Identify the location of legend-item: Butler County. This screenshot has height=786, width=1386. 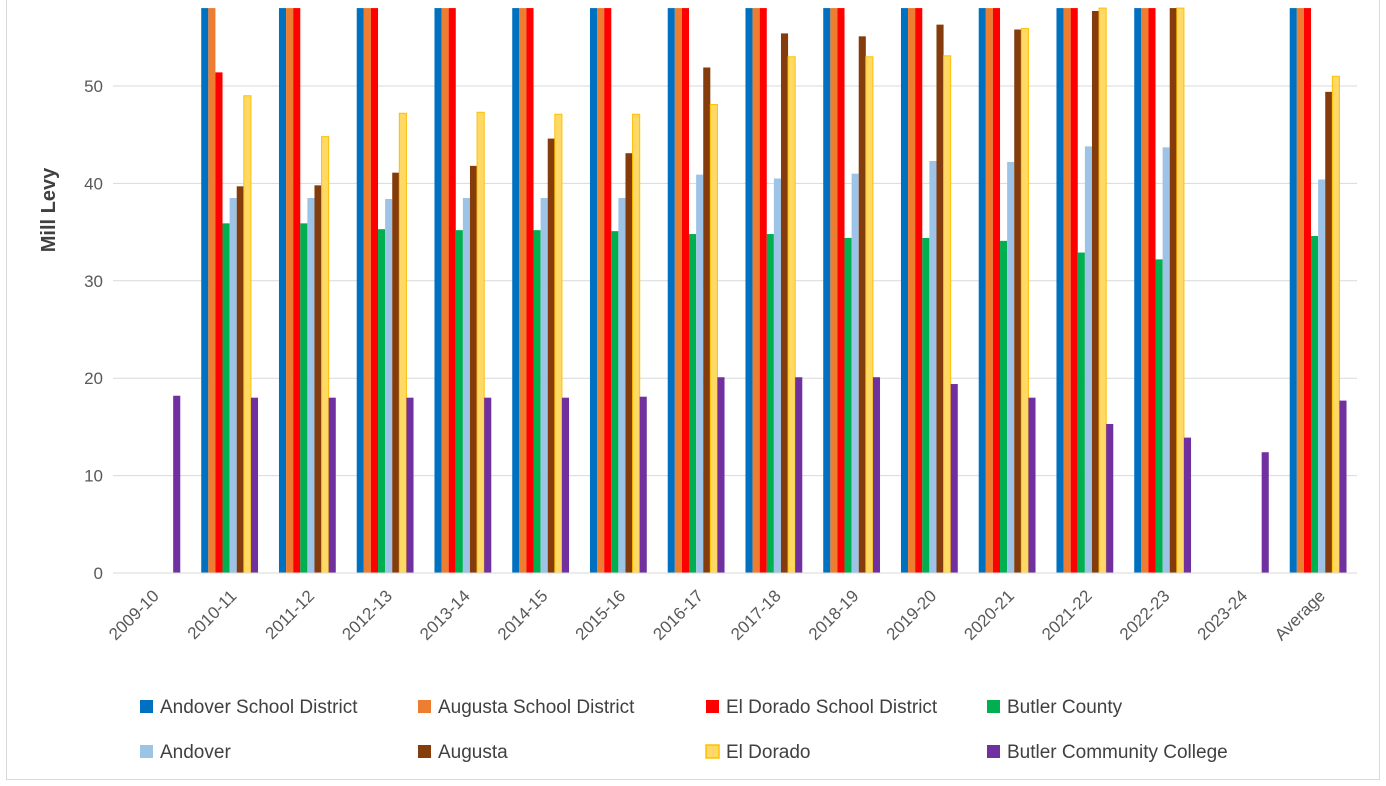
(1055, 707).